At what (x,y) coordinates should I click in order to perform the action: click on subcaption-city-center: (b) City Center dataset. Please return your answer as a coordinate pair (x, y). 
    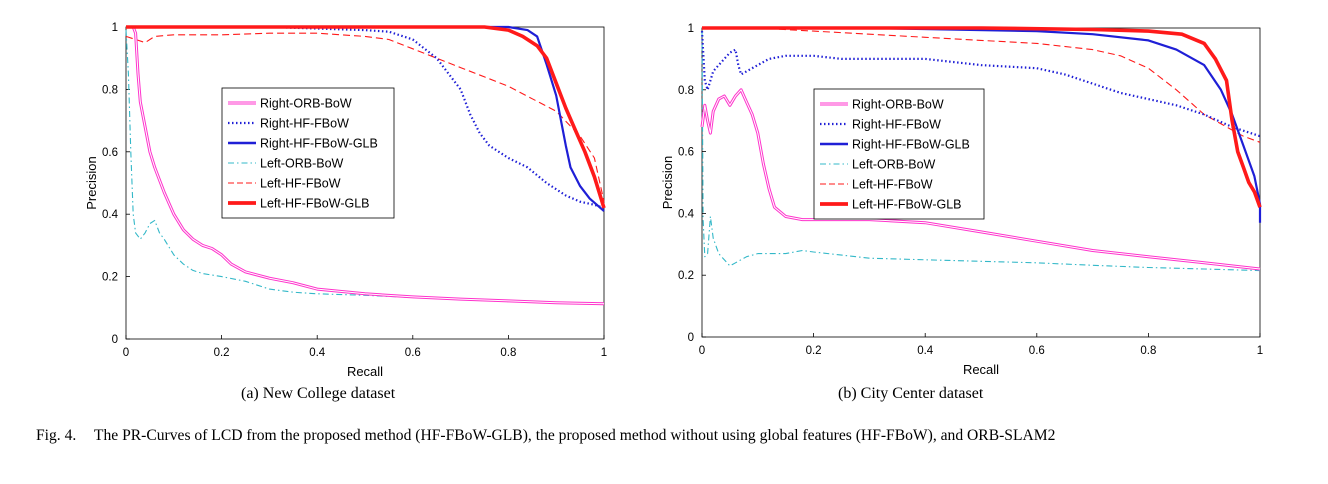
    Looking at the image, I should click on (911, 393).